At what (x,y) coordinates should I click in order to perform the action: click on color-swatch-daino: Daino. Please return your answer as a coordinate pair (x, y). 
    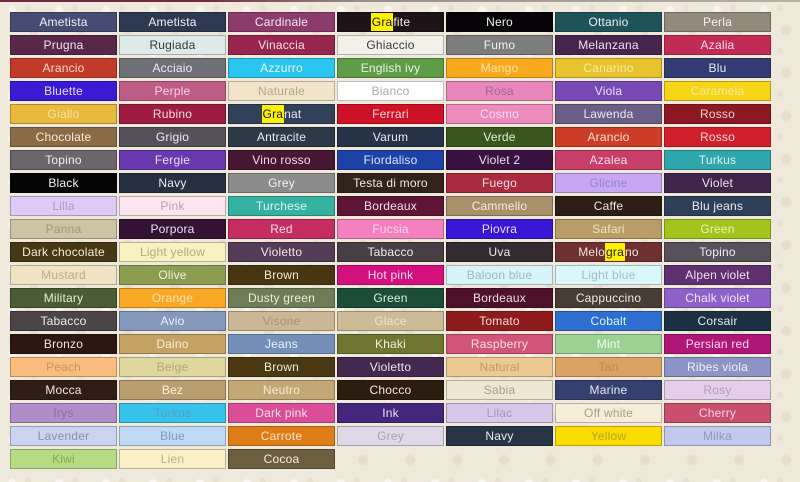
    Looking at the image, I should click on (172, 344).